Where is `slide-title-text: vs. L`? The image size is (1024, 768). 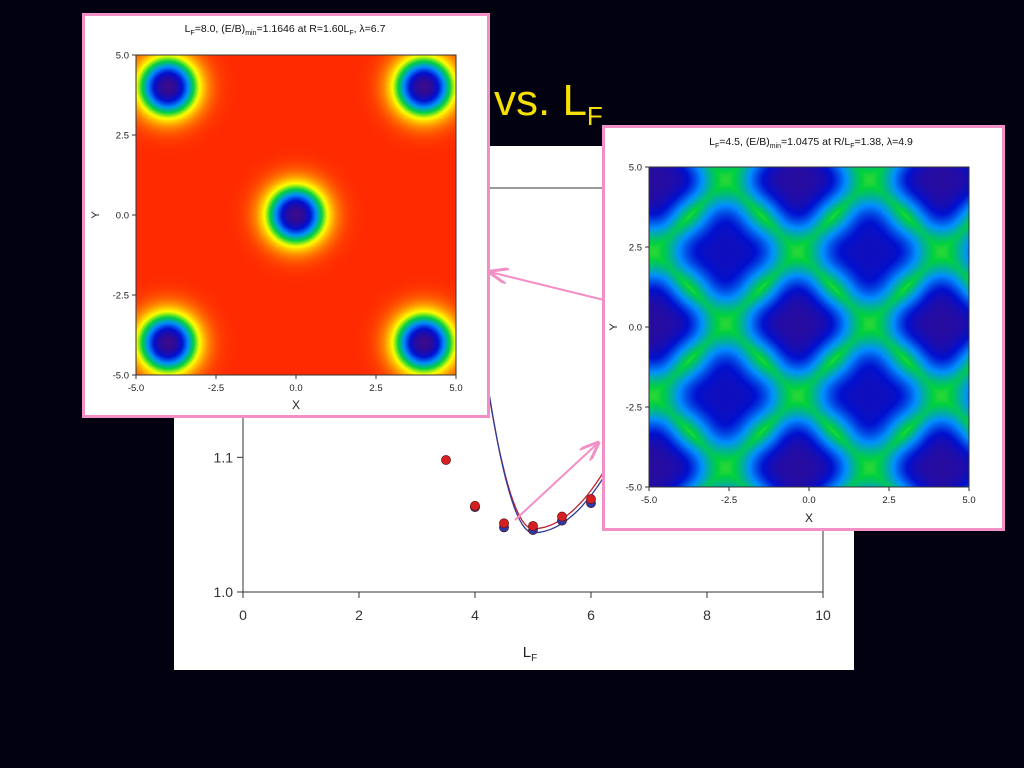
slide-title-text: vs. L is located at coordinates (540, 100).